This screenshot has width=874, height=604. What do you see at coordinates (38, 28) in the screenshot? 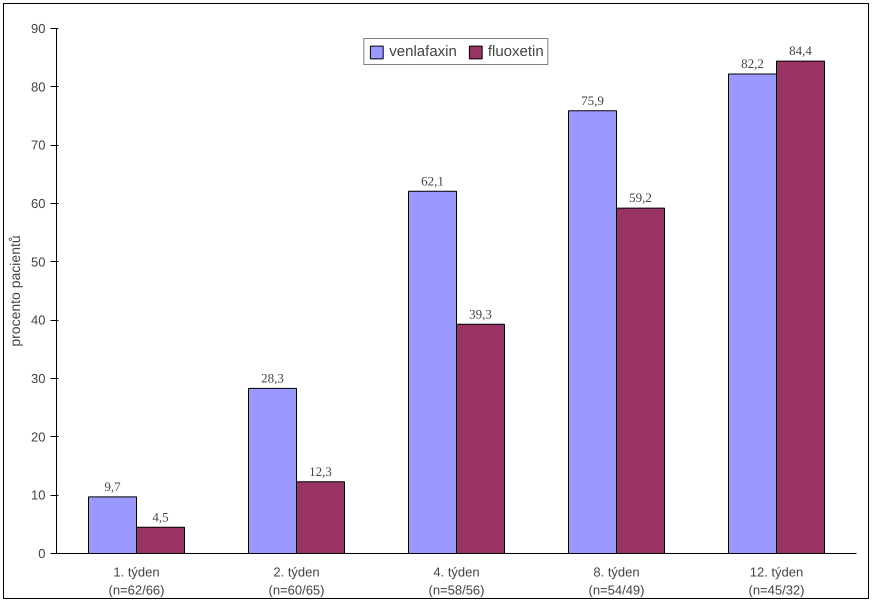
I see `y-tick-label: 90` at bounding box center [38, 28].